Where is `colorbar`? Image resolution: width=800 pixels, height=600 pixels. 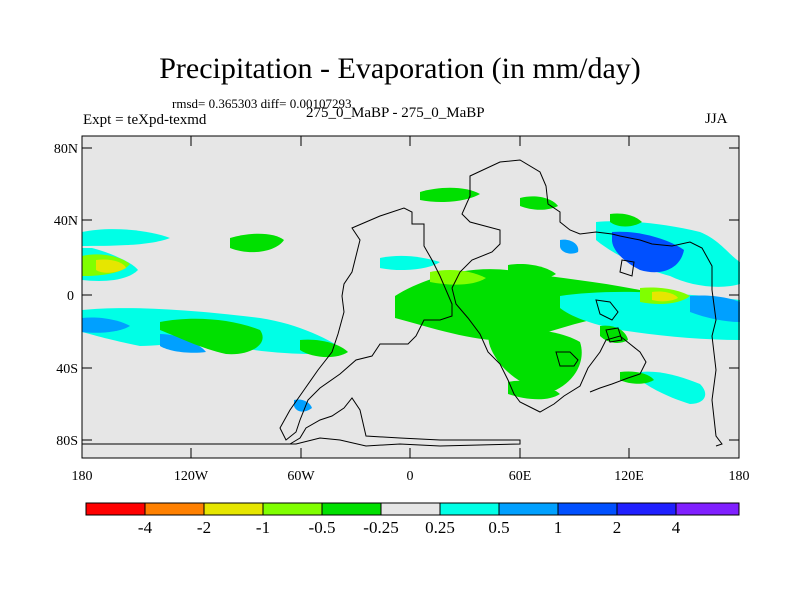 colorbar is located at coordinates (412, 509).